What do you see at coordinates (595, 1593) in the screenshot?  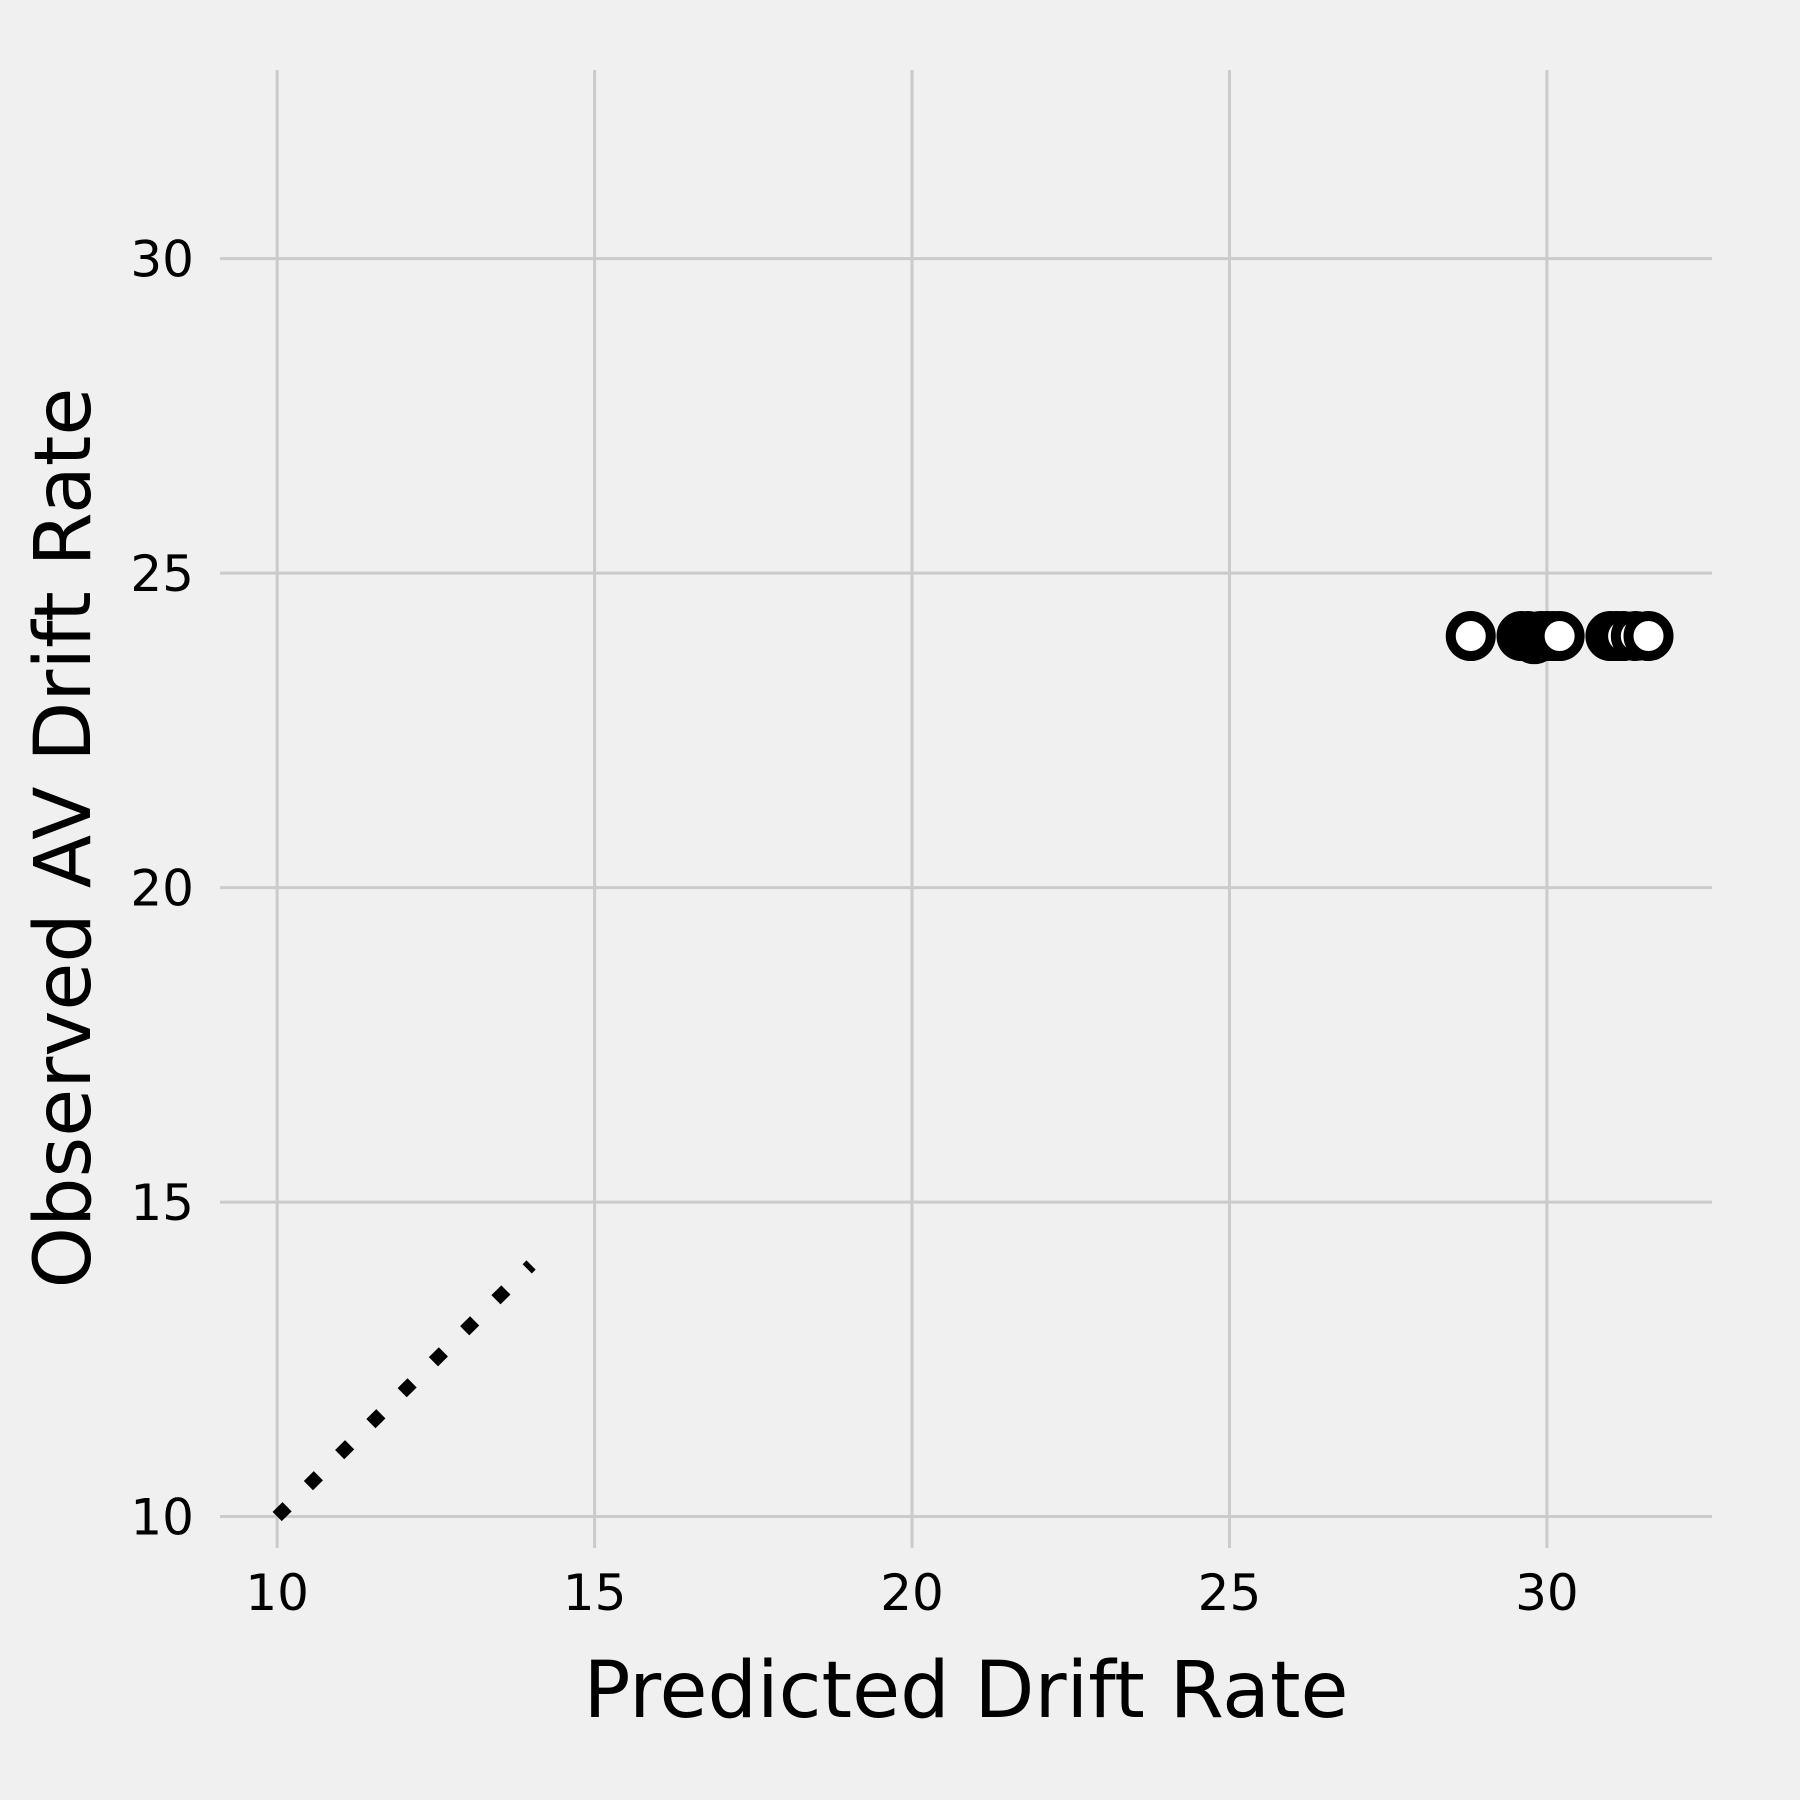 I see `x-tick-label: 15` at bounding box center [595, 1593].